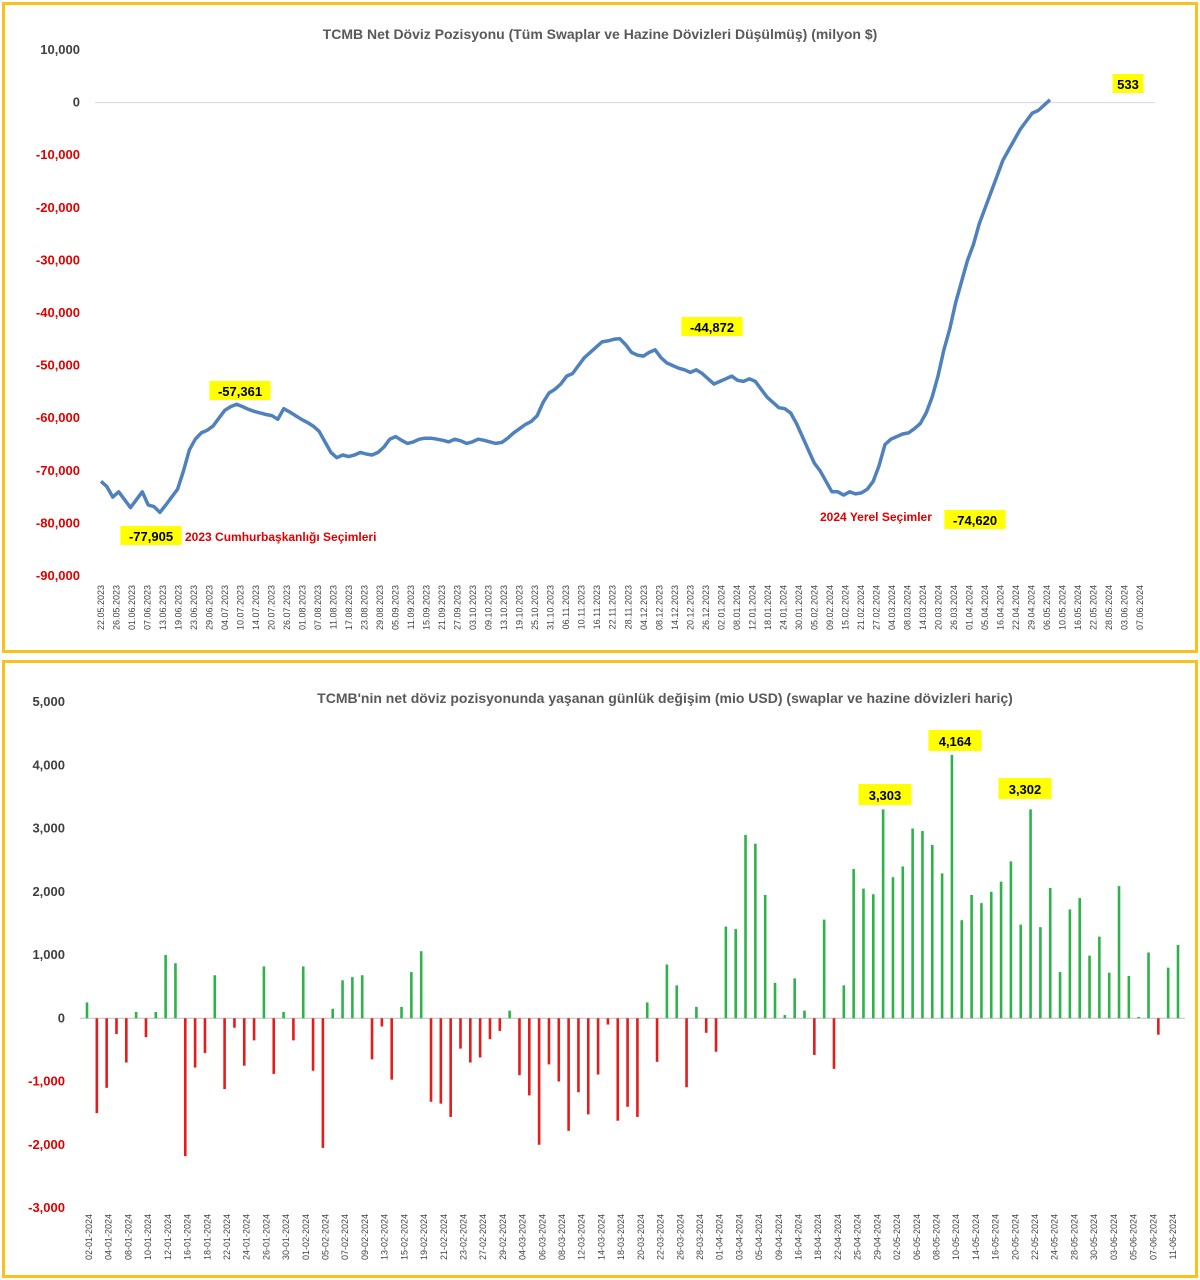 The image size is (1200, 1280). I want to click on x-tick-label: 22-05-2024, so click(1035, 1237).